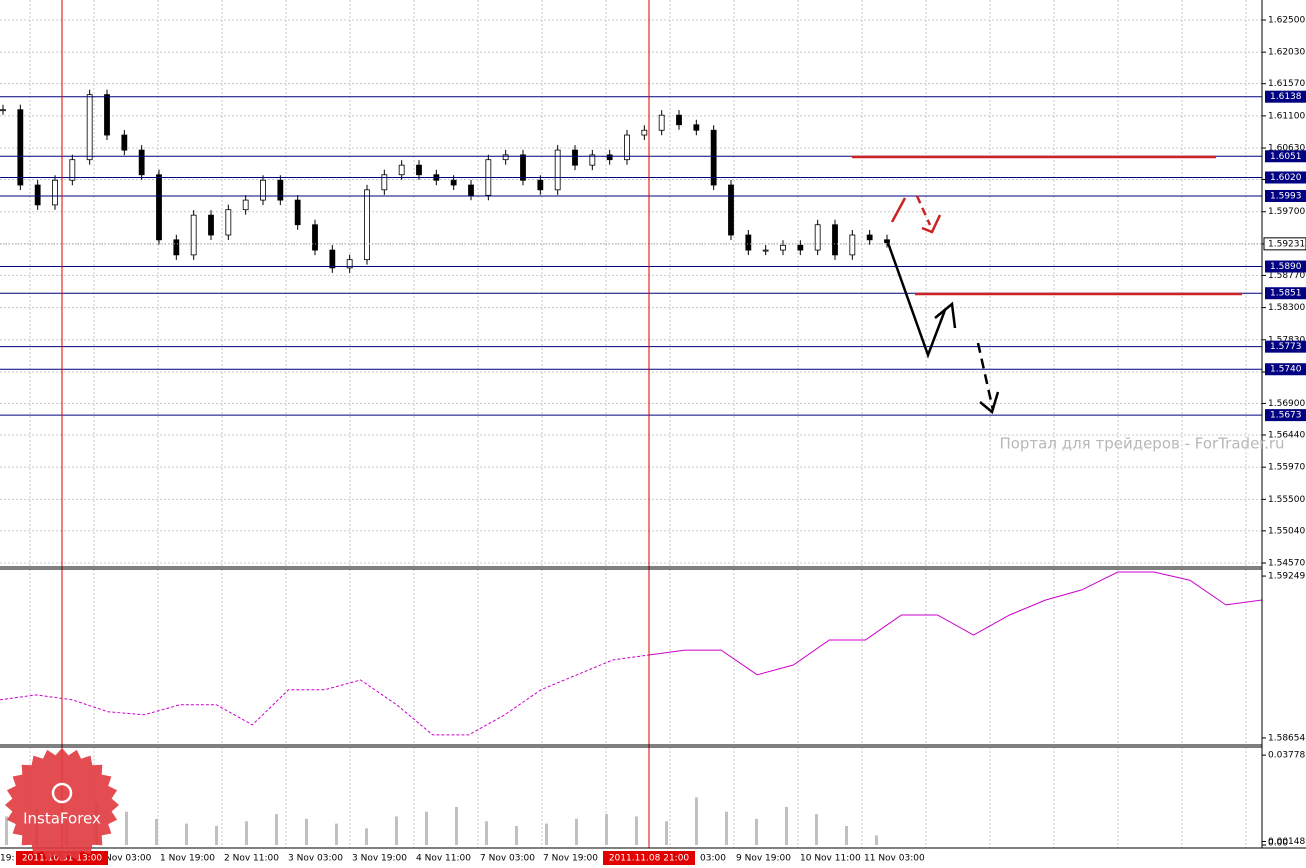  I want to click on level-label: 1.5673, so click(1286, 416).